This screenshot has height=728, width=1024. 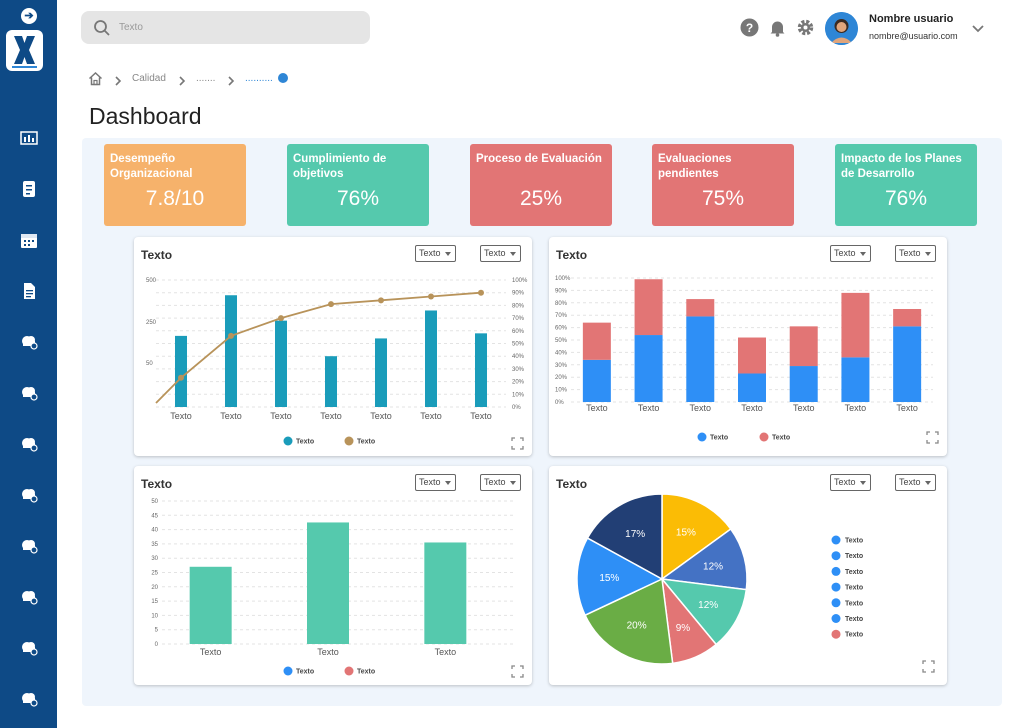 What do you see at coordinates (978, 27) in the screenshot?
I see `chevron-down-icon` at bounding box center [978, 27].